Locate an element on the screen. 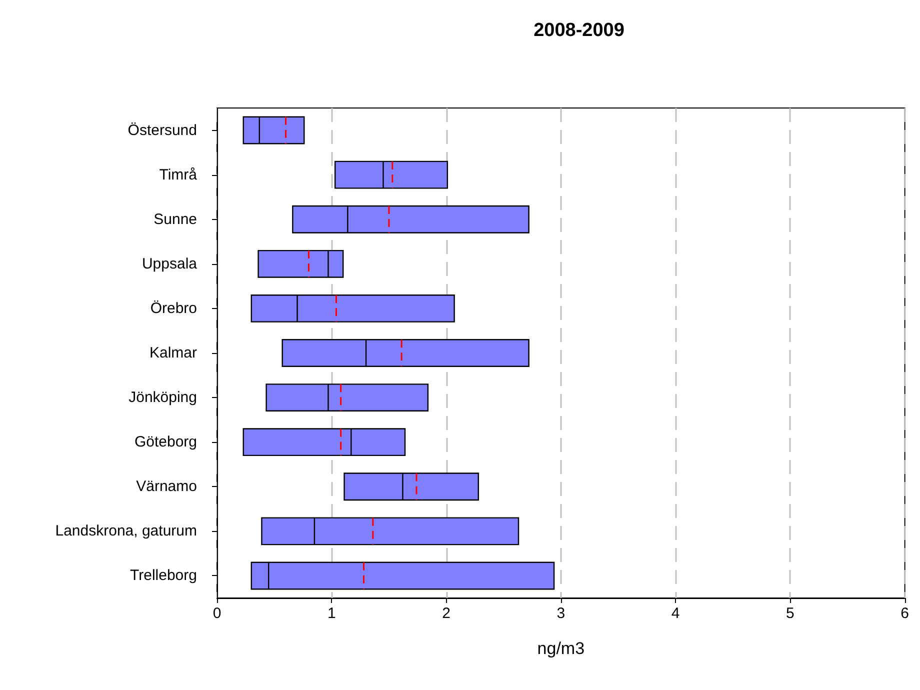 The image size is (920, 690). x-tick-label: 1 is located at coordinates (331, 613).